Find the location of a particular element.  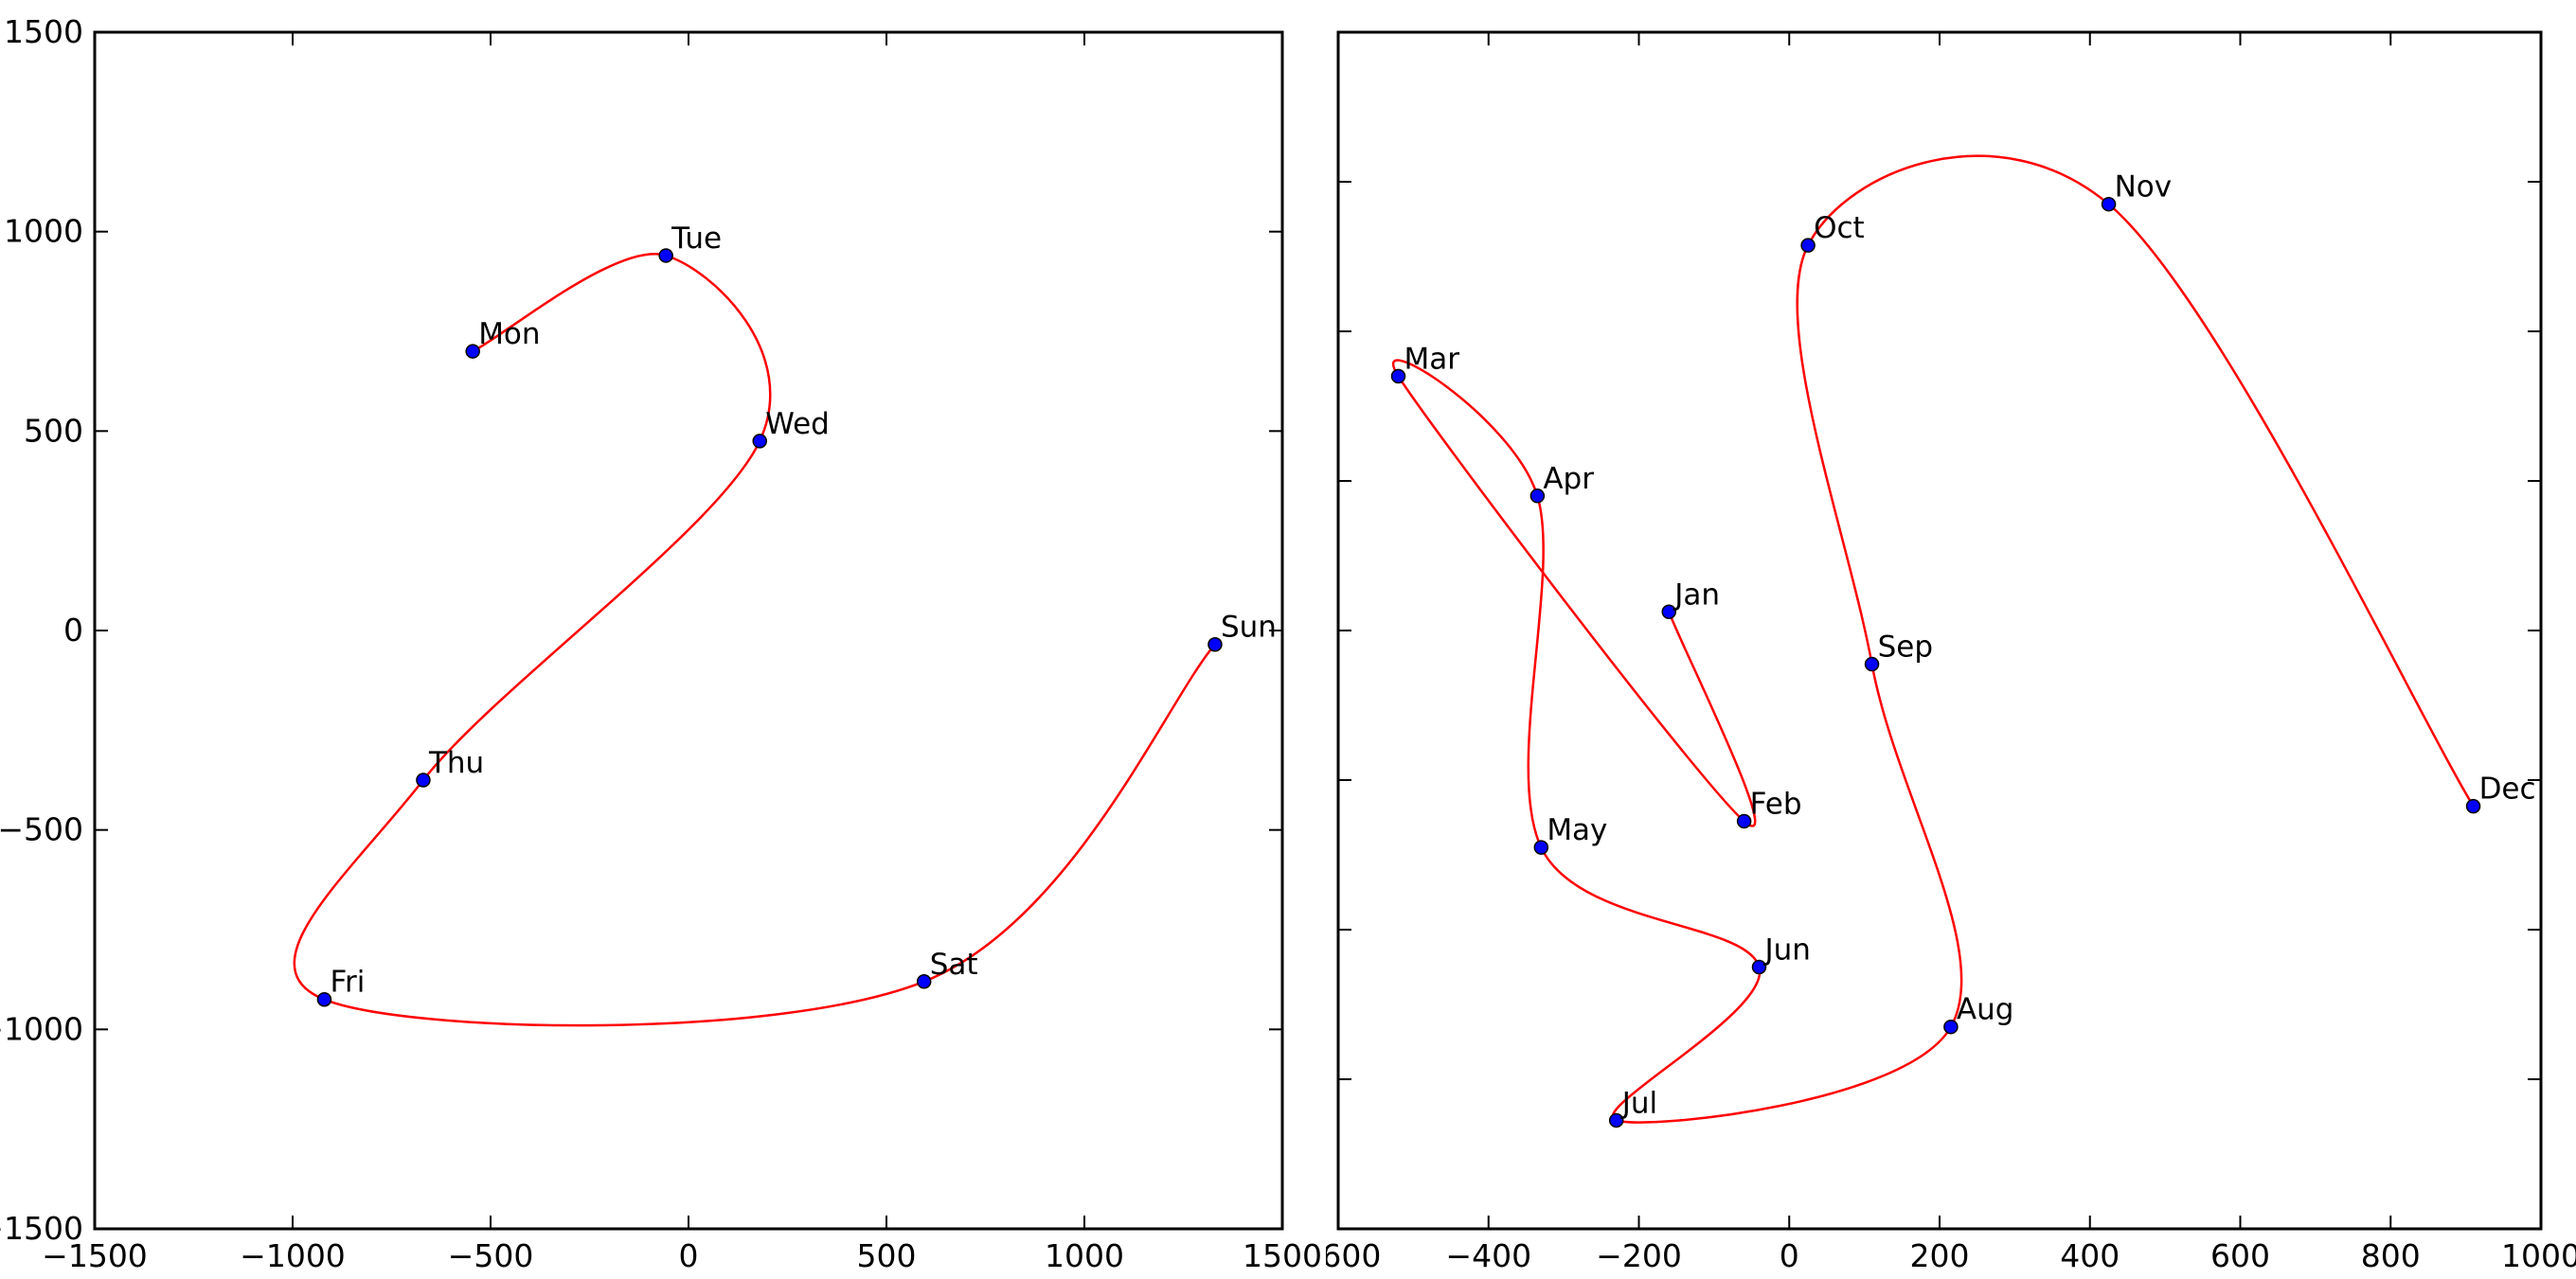

x-tick-label: 800 is located at coordinates (2391, 1255).